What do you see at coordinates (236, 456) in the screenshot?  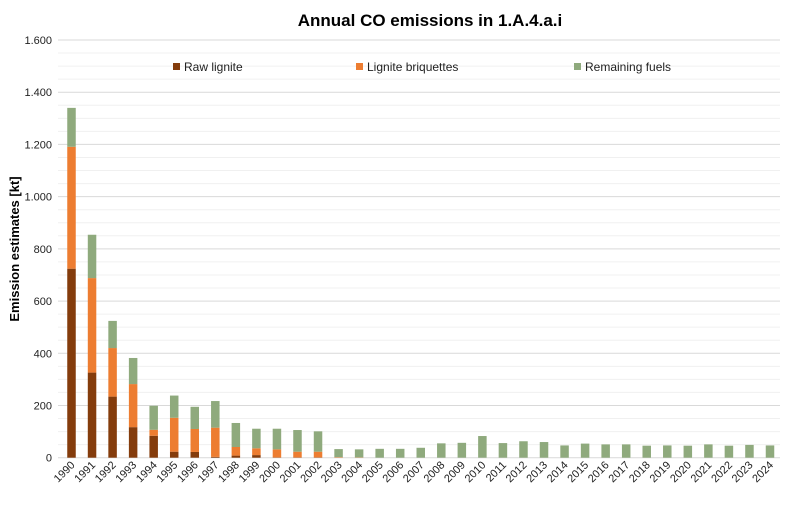 I see `bar-raw-lignite-1998` at bounding box center [236, 456].